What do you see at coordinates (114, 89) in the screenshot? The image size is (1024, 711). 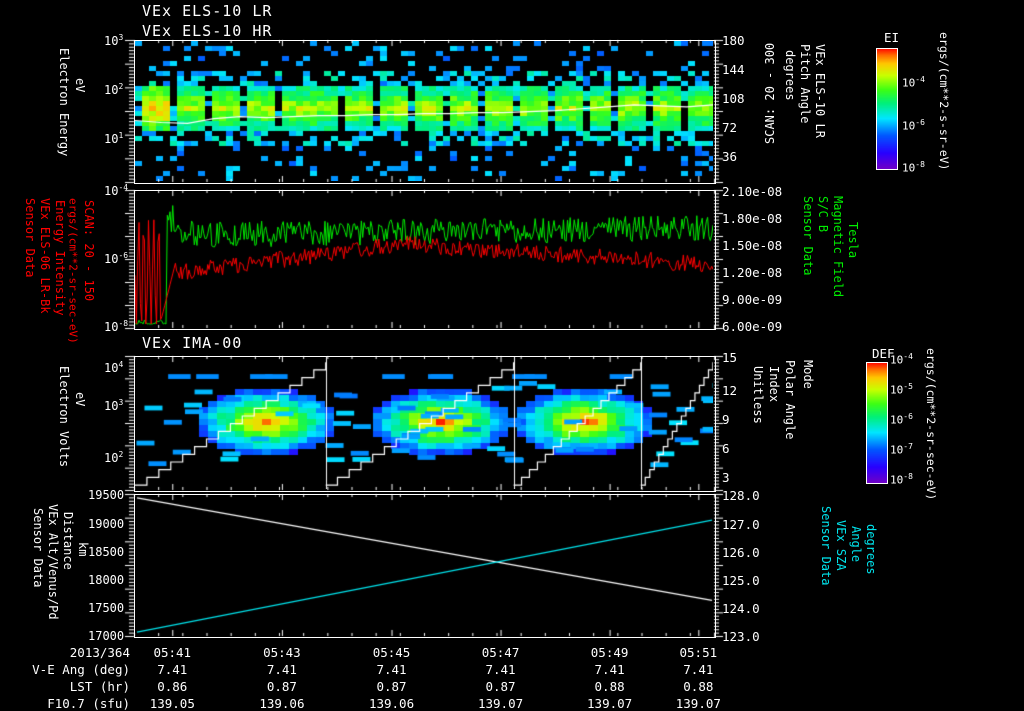 I see `panel1-ytick-2: 10²` at bounding box center [114, 89].